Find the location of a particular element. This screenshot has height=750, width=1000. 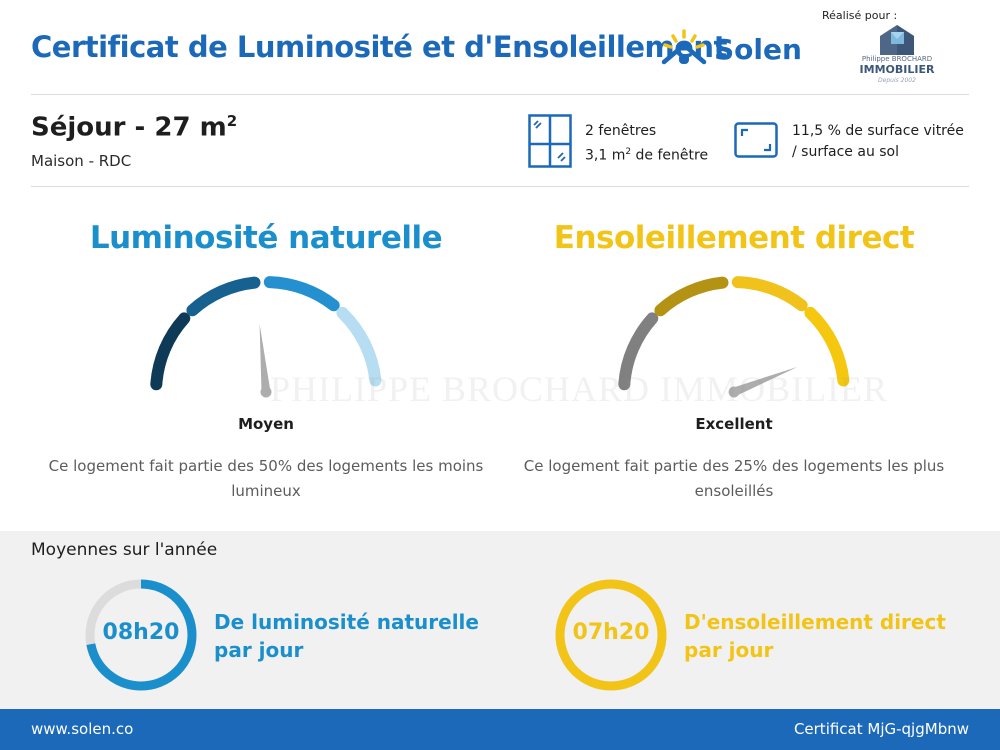

window-info: 2 fenêtres 3,1 m2 de fenêtre is located at coordinates (646, 144).